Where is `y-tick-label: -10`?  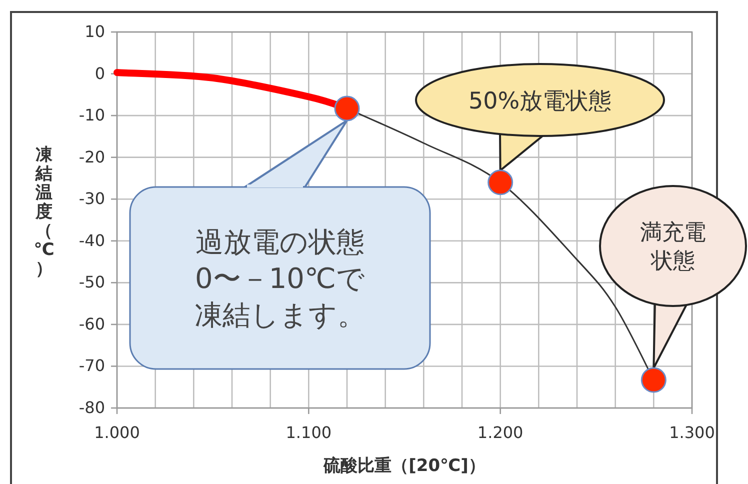 y-tick-label: -10 is located at coordinates (91, 115).